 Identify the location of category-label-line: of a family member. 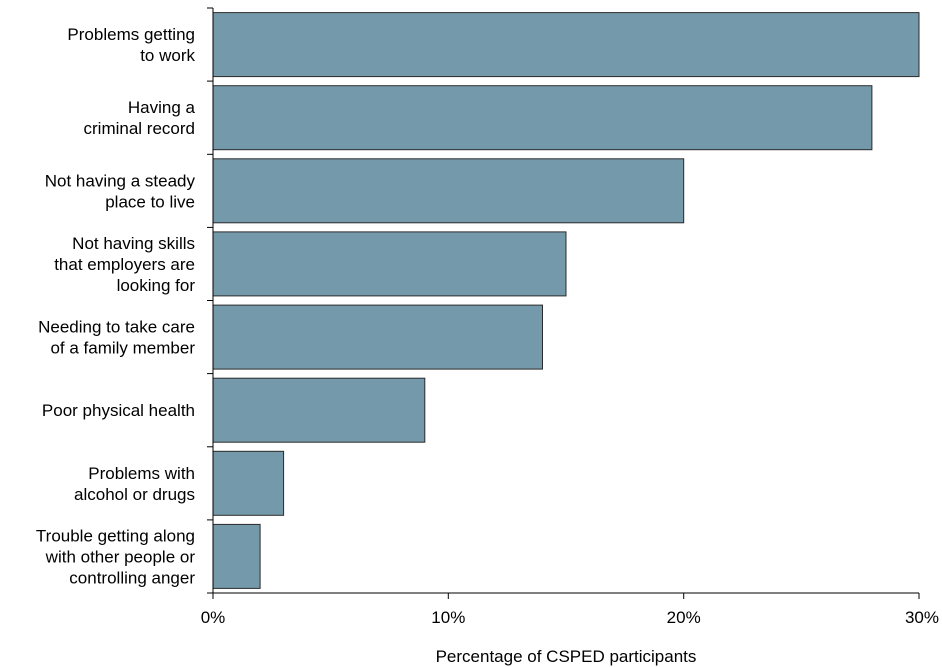
(122, 348).